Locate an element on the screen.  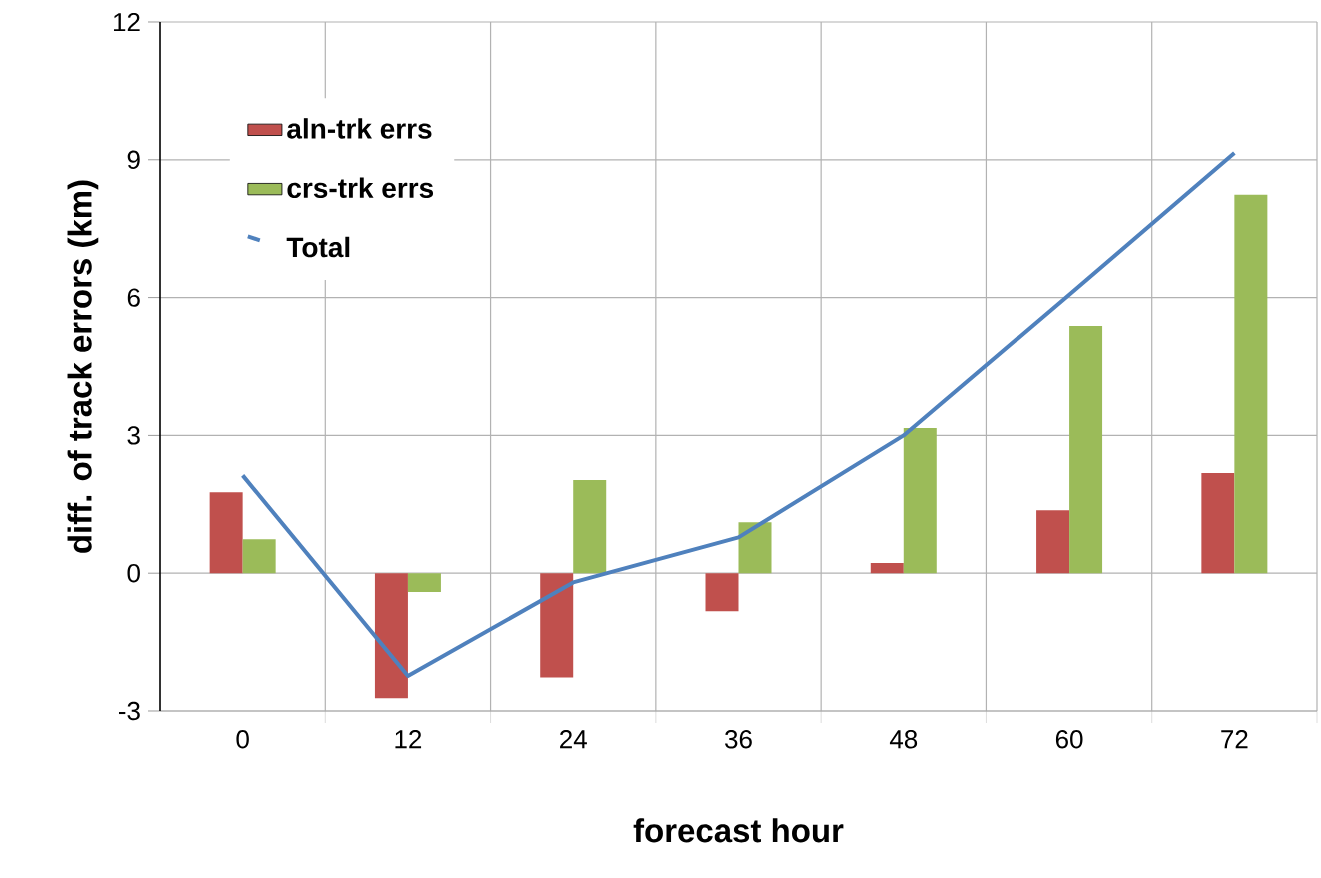
y-tick-label: -3 is located at coordinates (129, 711).